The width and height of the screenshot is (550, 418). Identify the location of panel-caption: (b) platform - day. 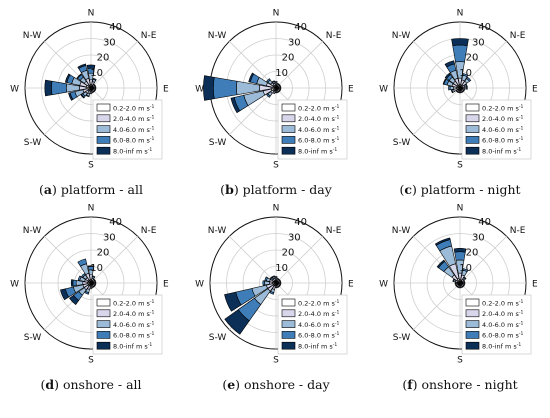
(276, 189).